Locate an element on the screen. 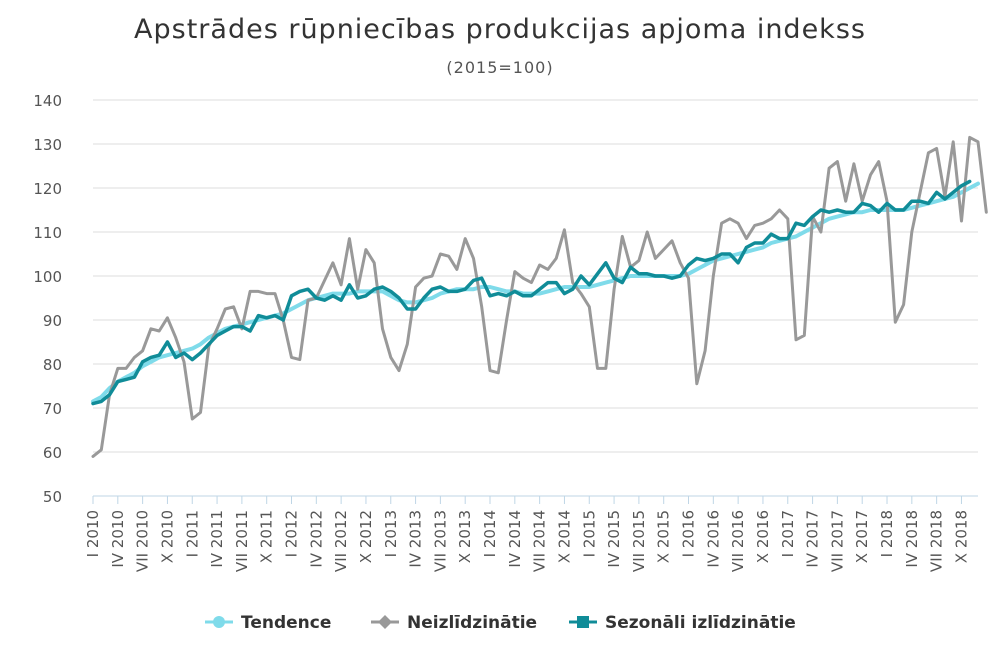 The width and height of the screenshot is (1000, 670). legend-marker-square is located at coordinates (583, 622).